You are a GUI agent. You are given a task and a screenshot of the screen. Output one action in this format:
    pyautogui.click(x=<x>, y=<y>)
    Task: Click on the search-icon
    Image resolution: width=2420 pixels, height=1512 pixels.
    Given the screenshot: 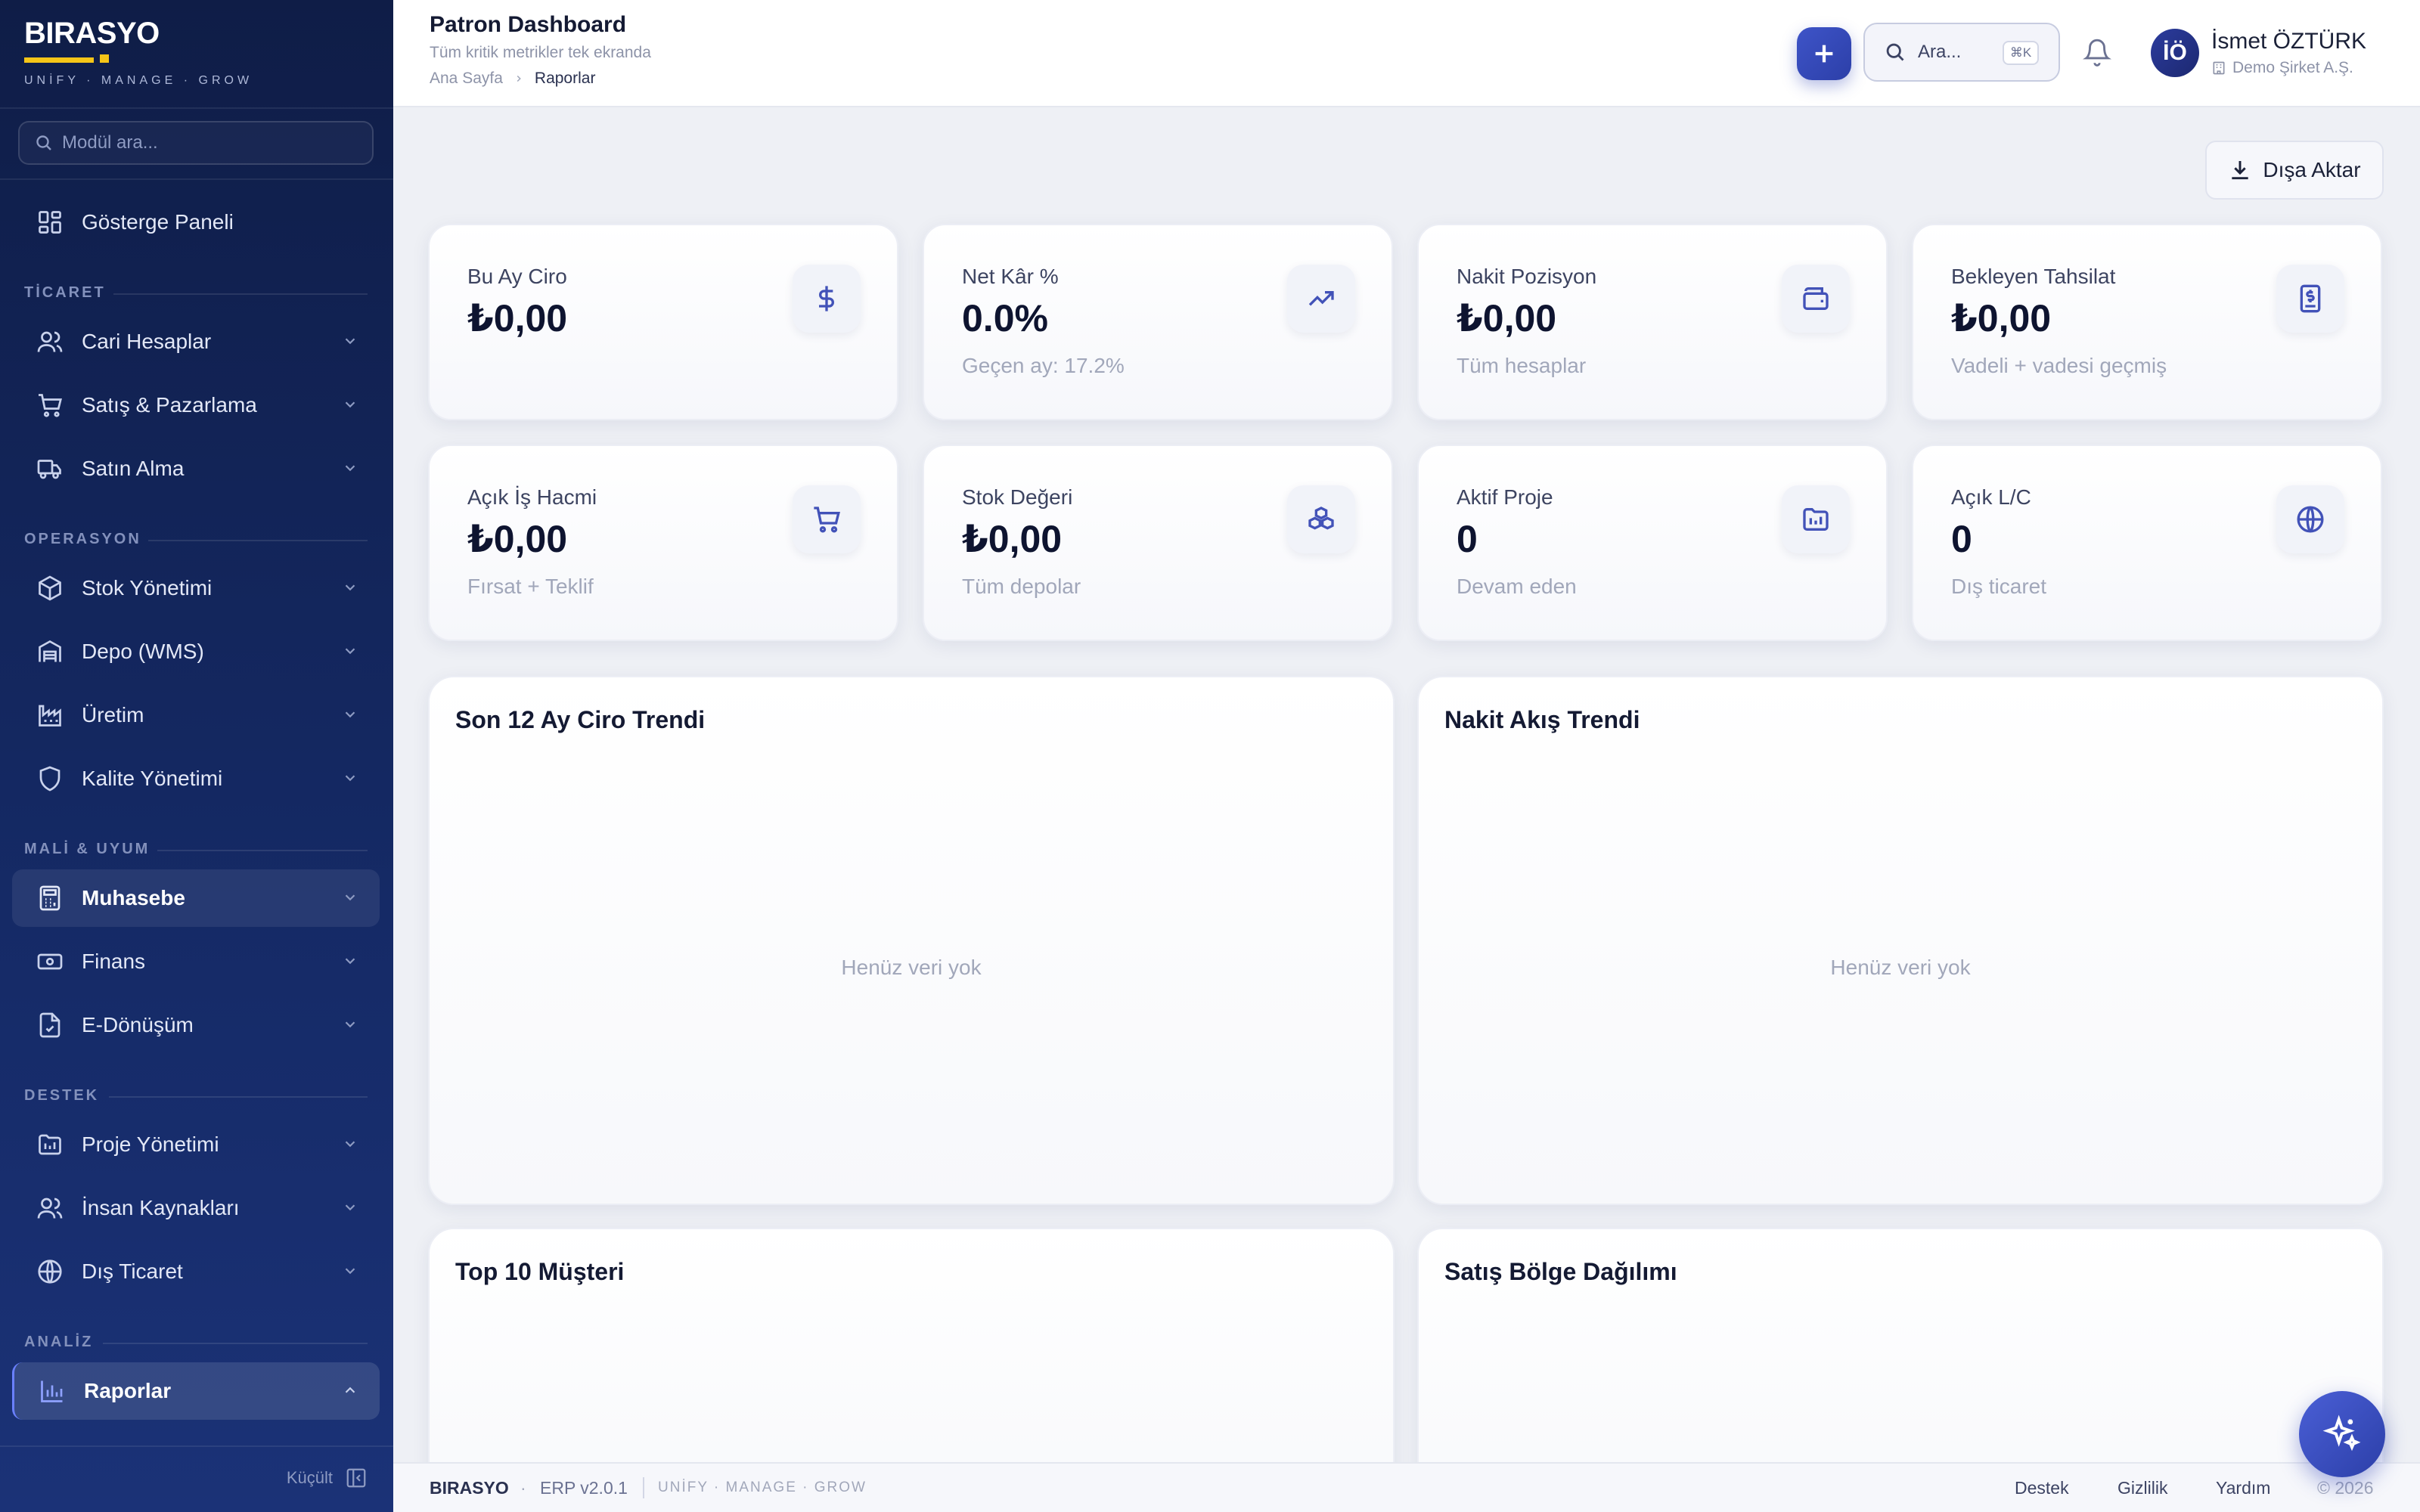 What is the action you would take?
    pyautogui.click(x=1895, y=52)
    